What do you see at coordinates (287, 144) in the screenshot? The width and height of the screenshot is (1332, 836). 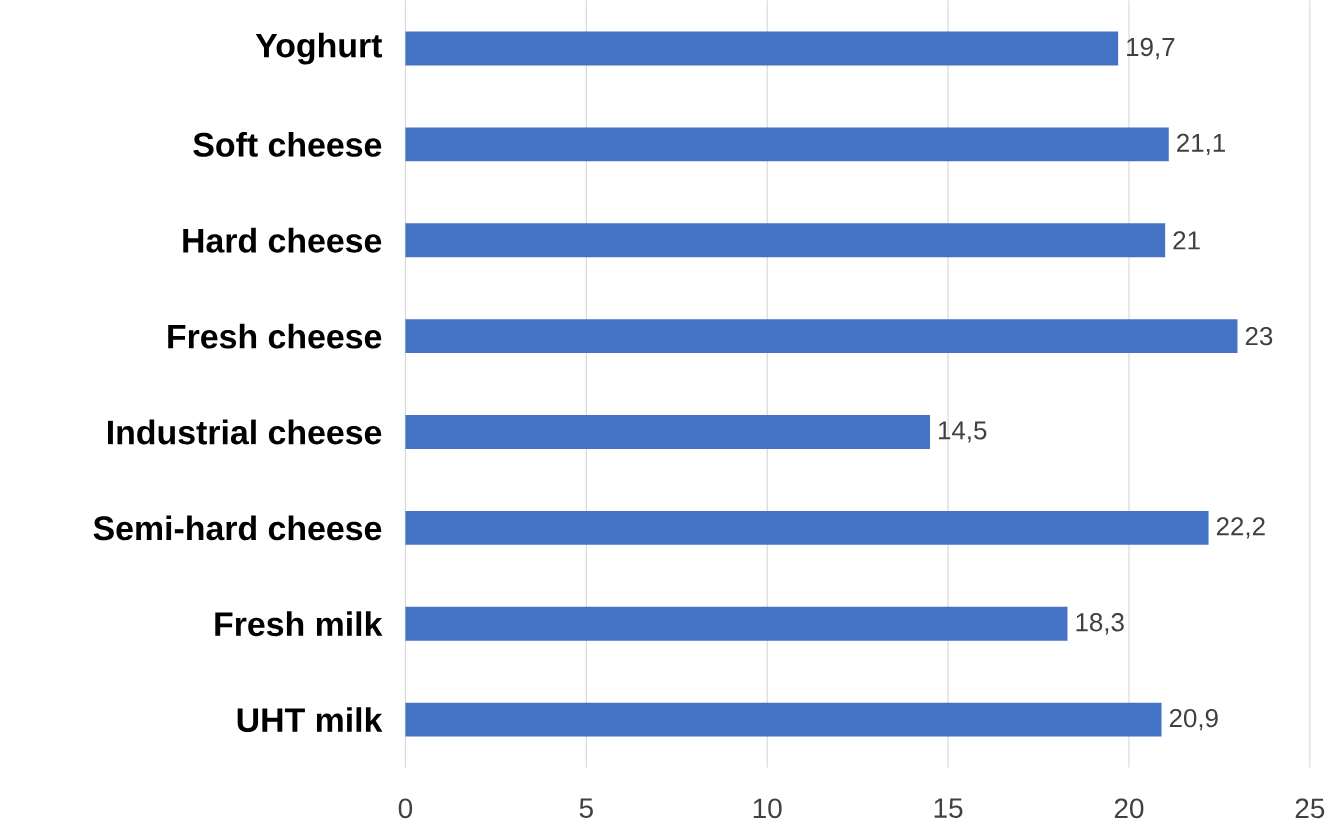 I see `y-tick-label: Soft cheese` at bounding box center [287, 144].